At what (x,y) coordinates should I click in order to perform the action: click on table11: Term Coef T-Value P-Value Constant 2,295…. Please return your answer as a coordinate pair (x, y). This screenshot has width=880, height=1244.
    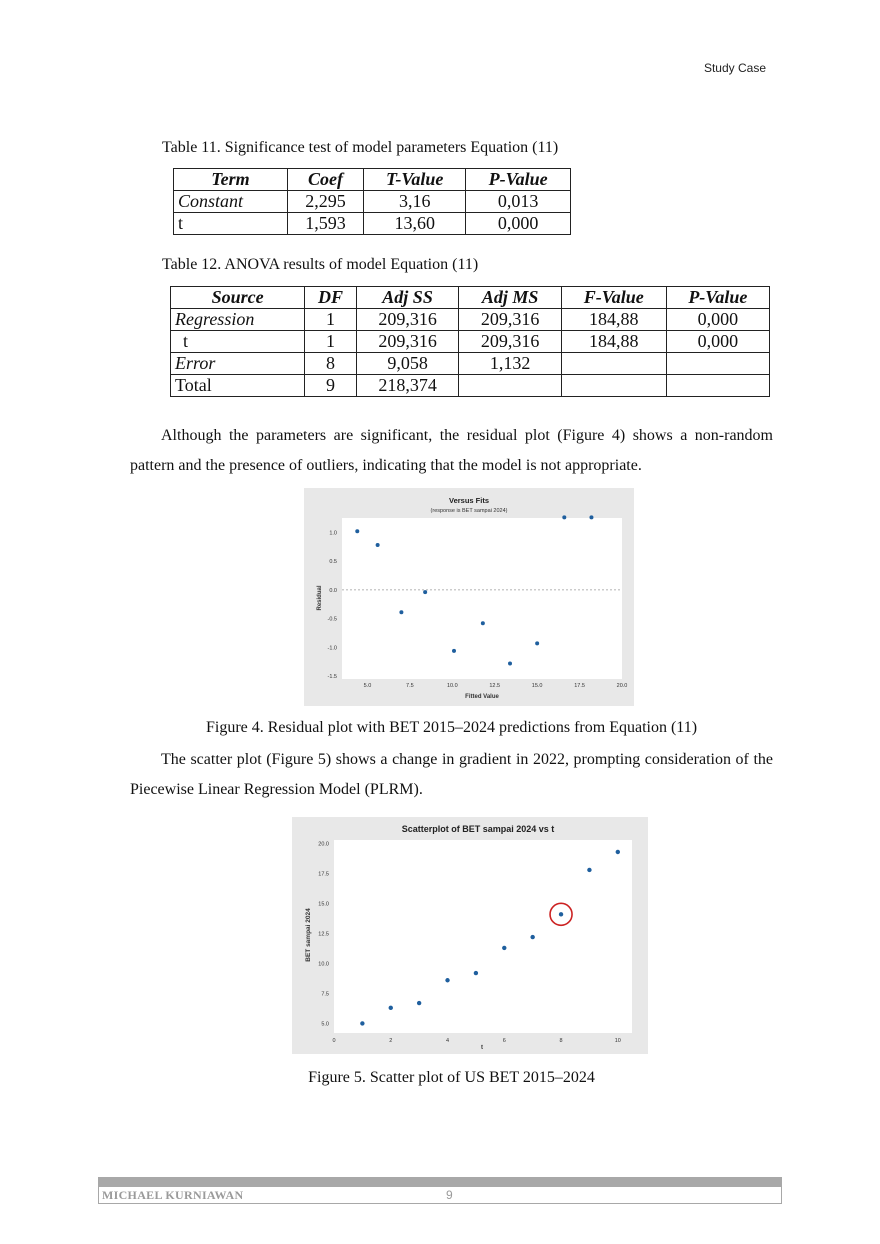
    Looking at the image, I should click on (372, 201).